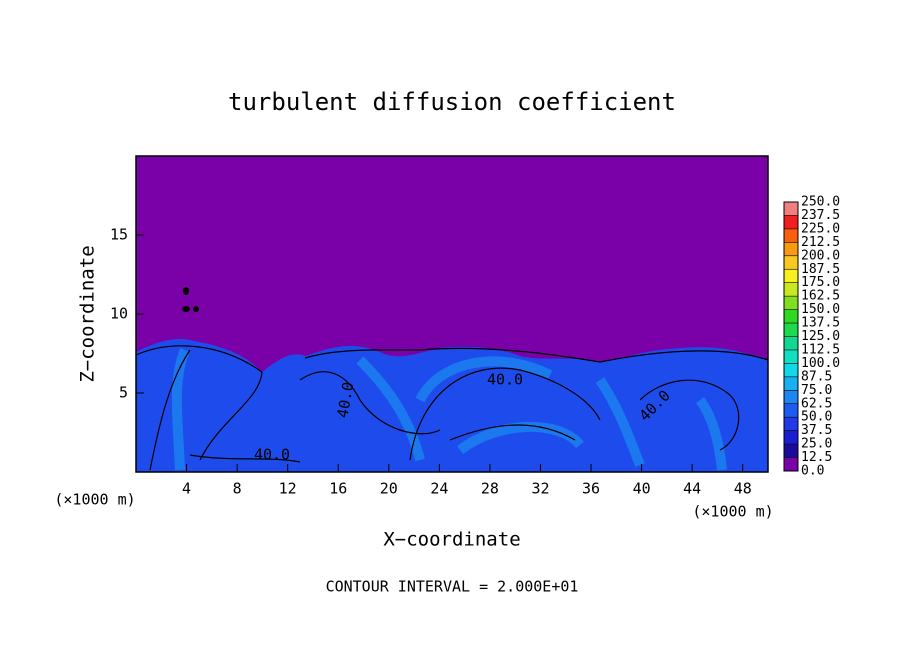 The width and height of the screenshot is (904, 654). What do you see at coordinates (490, 489) in the screenshot?
I see `x-tick-label: 28` at bounding box center [490, 489].